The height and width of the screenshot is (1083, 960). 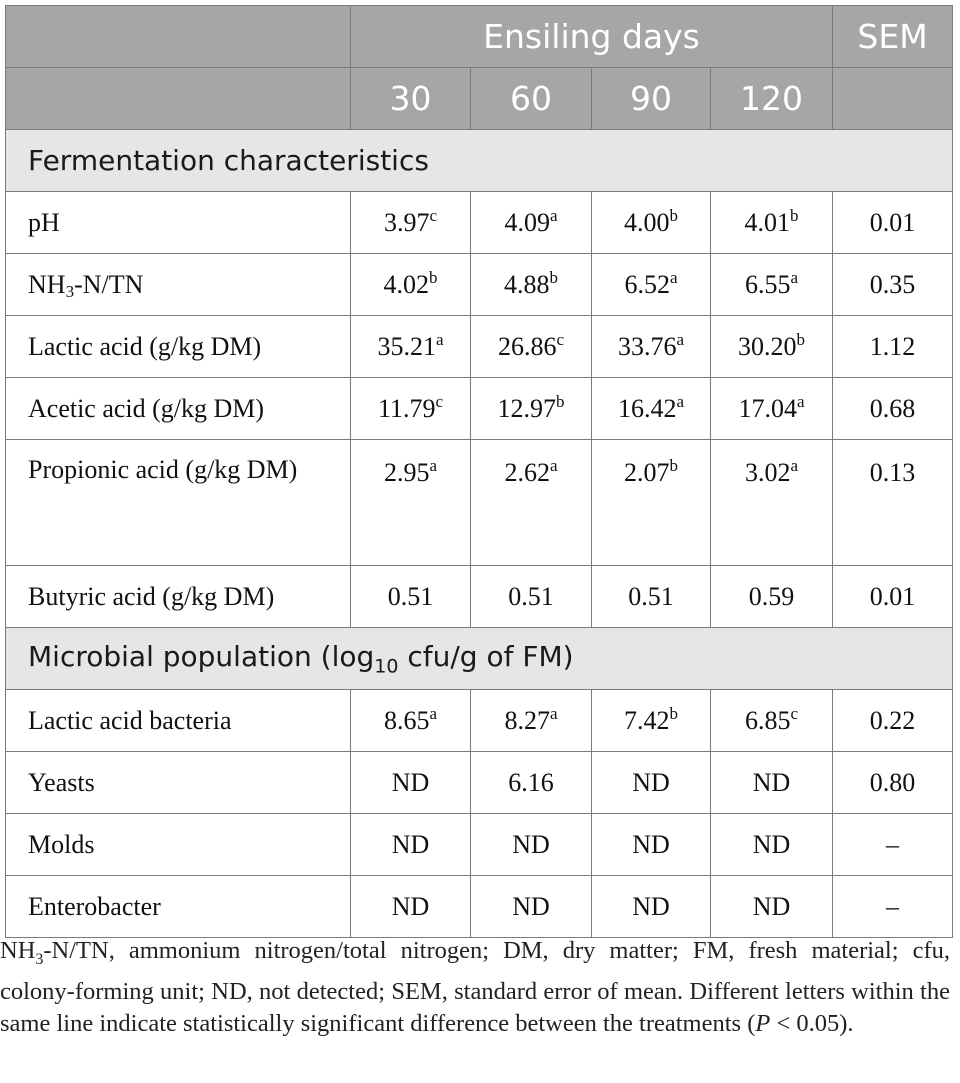 What do you see at coordinates (651, 720) in the screenshot?
I see `value-cell: 7.42b` at bounding box center [651, 720].